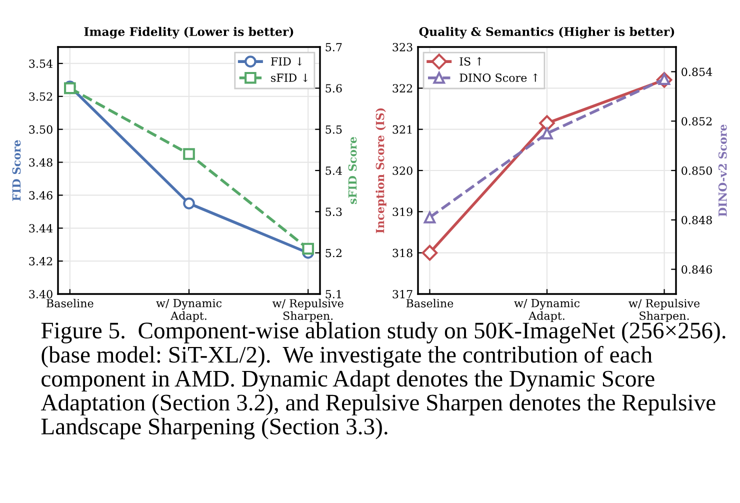 The image size is (740, 503). What do you see at coordinates (41, 228) in the screenshot?
I see `y-tick-label: 3.44` at bounding box center [41, 228].